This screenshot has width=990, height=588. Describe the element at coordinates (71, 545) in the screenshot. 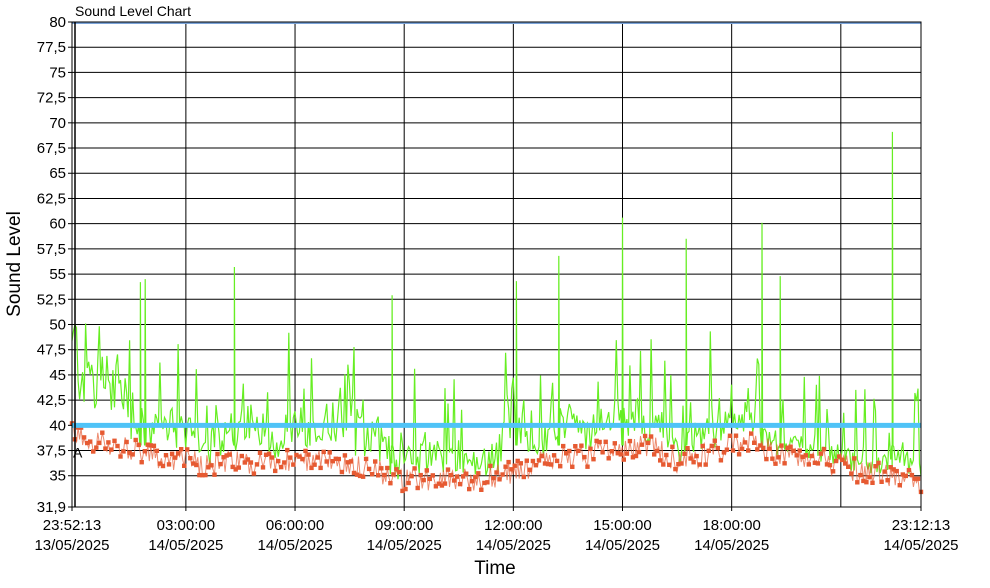

I see `x-tick-date-label: 13/05/2025` at that location.